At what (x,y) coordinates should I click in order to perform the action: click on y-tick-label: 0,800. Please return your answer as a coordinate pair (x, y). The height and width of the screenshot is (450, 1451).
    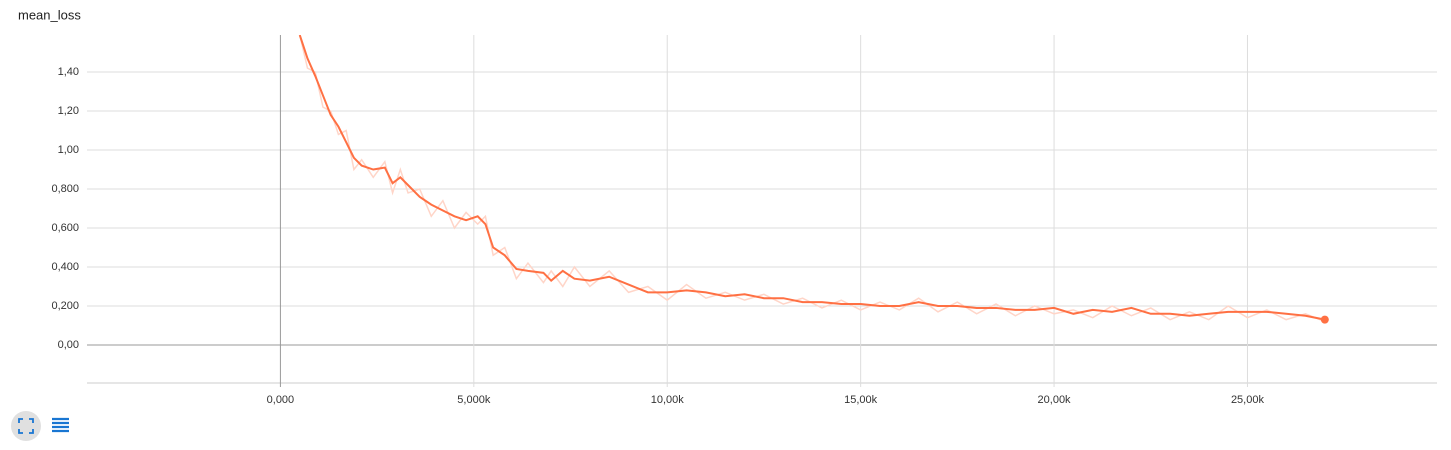
    Looking at the image, I should click on (65, 189).